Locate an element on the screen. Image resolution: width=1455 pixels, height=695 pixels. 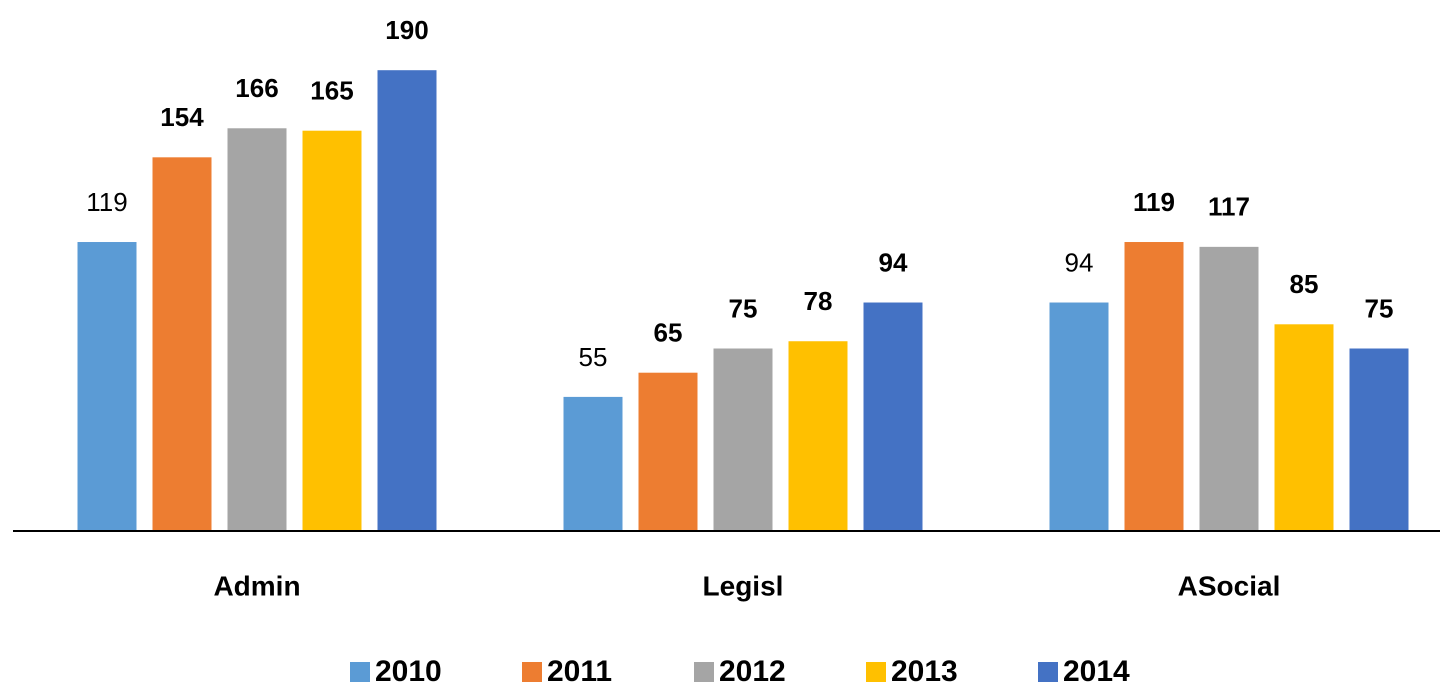
legend-label: 2012 is located at coordinates (752, 671).